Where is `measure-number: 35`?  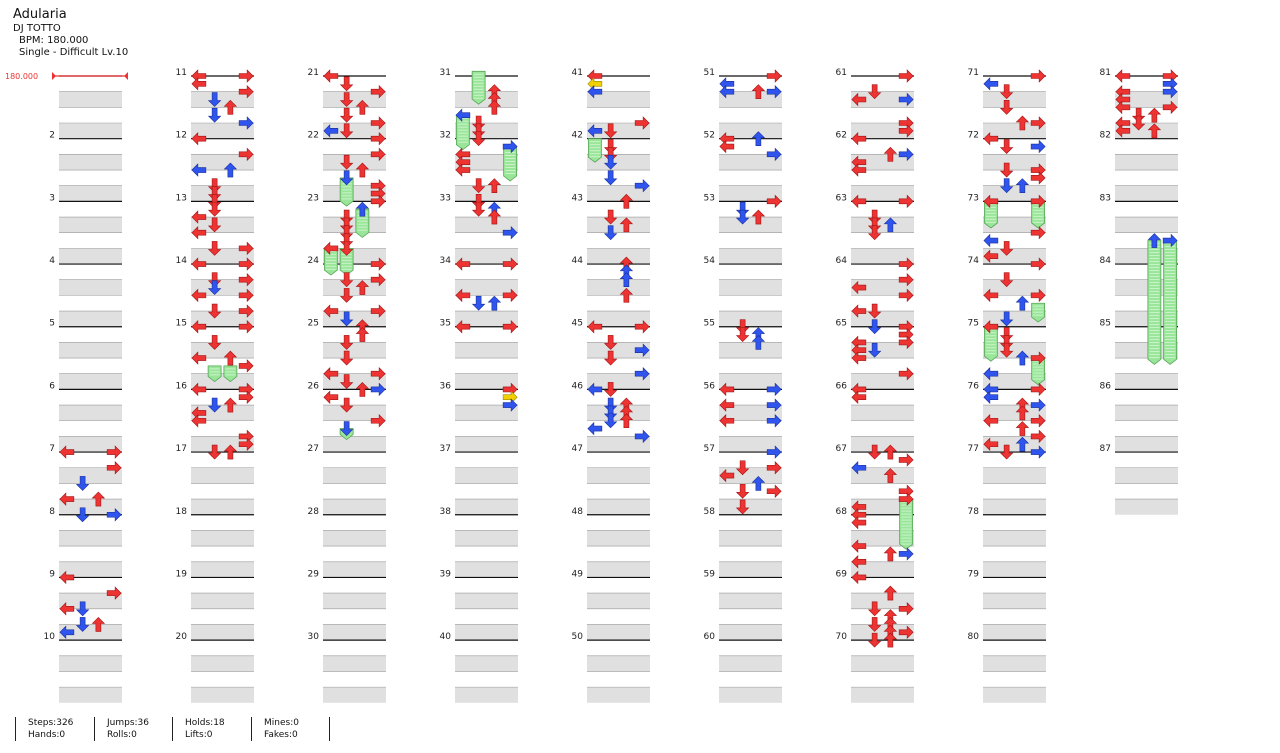
measure-number: 35 is located at coordinates (445, 324).